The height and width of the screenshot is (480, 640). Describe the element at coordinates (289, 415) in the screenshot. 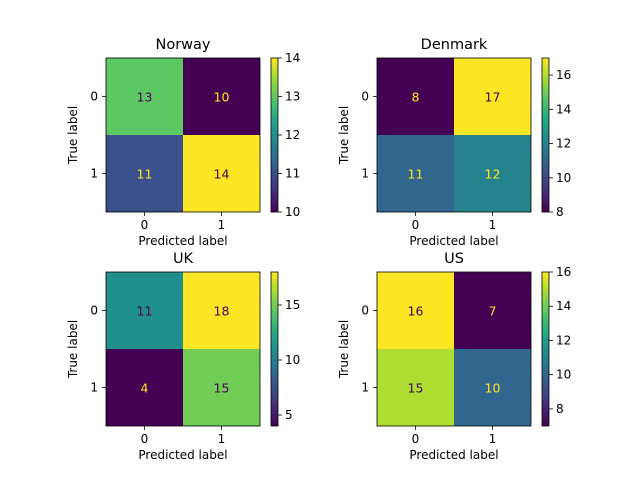

I see `colorbar-tick-label: 5` at that location.